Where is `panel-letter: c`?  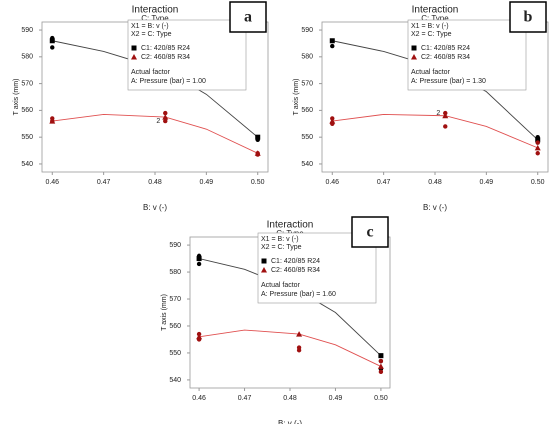 panel-letter: c is located at coordinates (369, 232).